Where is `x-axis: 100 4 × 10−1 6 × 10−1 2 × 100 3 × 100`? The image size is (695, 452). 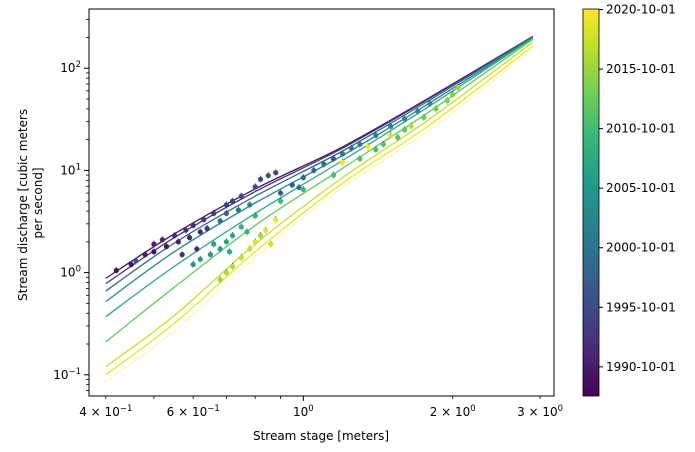 x-axis: 100 4 × 10−1 6 × 10−1 2 × 100 3 × 100 is located at coordinates (321, 407).